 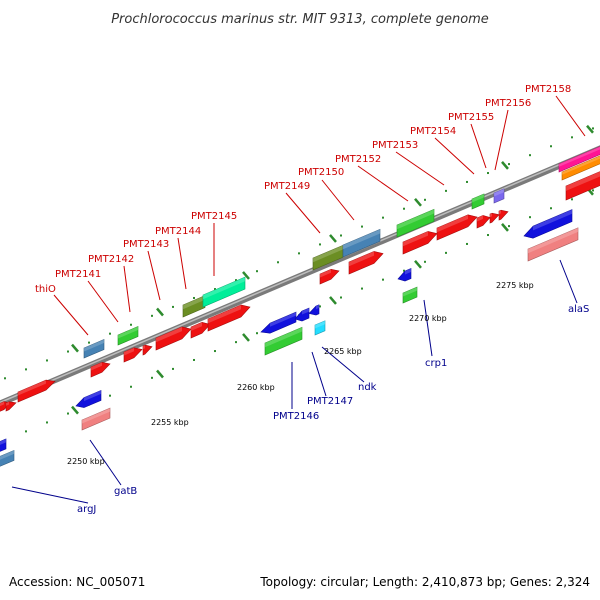 I want to click on gene-label-crp1: crp1, so click(x=436, y=363).